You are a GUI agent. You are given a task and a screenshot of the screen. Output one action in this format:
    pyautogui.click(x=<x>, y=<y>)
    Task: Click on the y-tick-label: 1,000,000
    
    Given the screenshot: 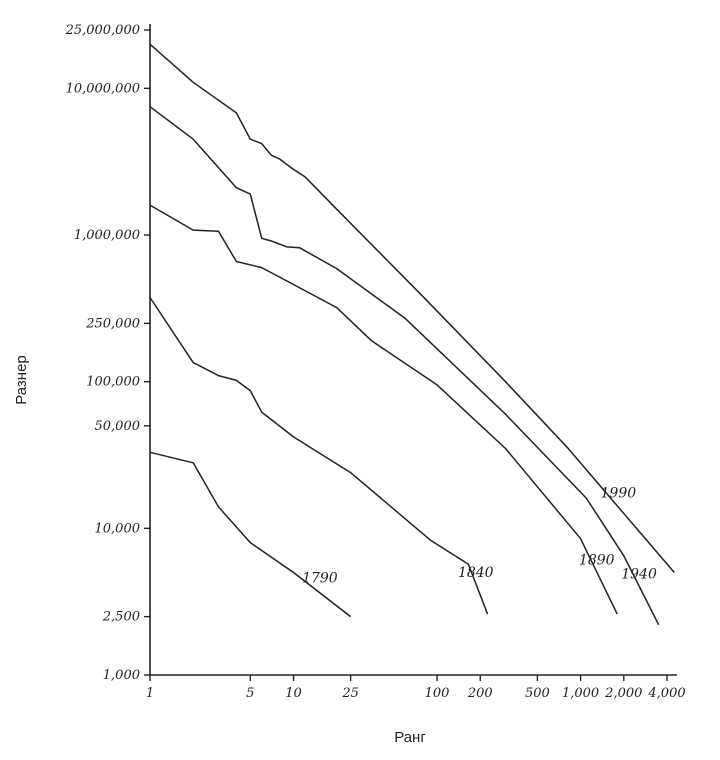 What is the action you would take?
    pyautogui.click(x=107, y=235)
    